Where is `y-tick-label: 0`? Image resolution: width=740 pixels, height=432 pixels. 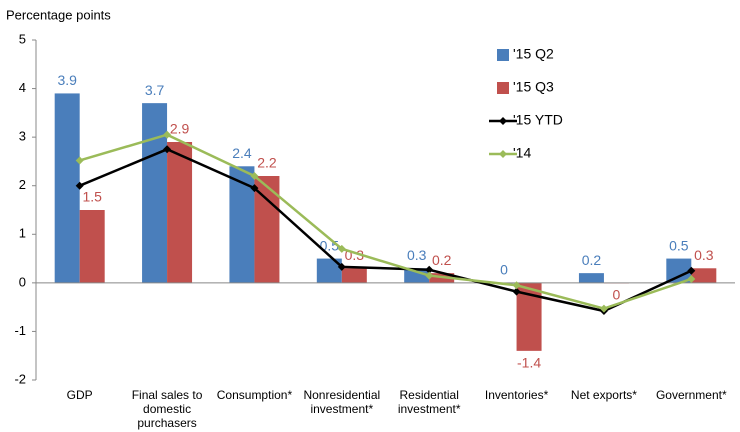
y-tick-label: 0 is located at coordinates (22, 281).